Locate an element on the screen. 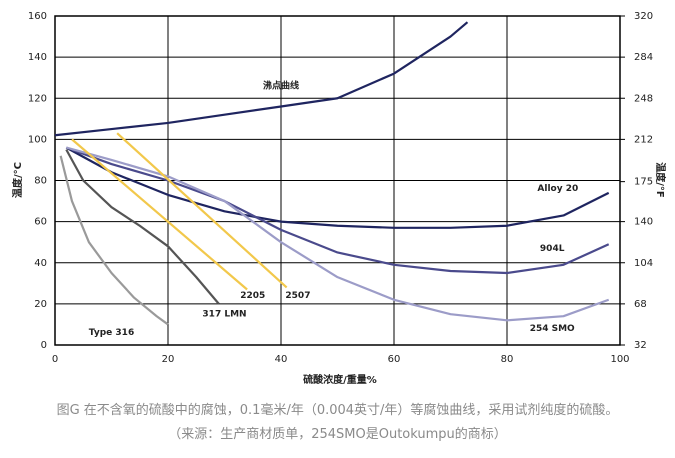 The width and height of the screenshot is (675, 458). y2-tick-label: 284 is located at coordinates (643, 57).